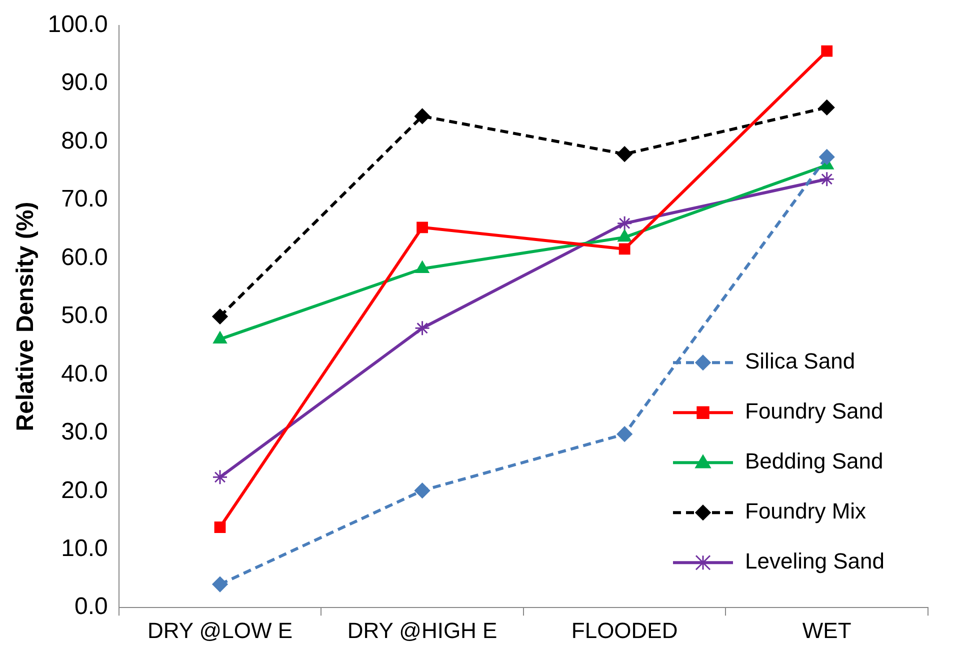  Describe the element at coordinates (84, 82) in the screenshot. I see `y-tick-label: 90.0` at that location.